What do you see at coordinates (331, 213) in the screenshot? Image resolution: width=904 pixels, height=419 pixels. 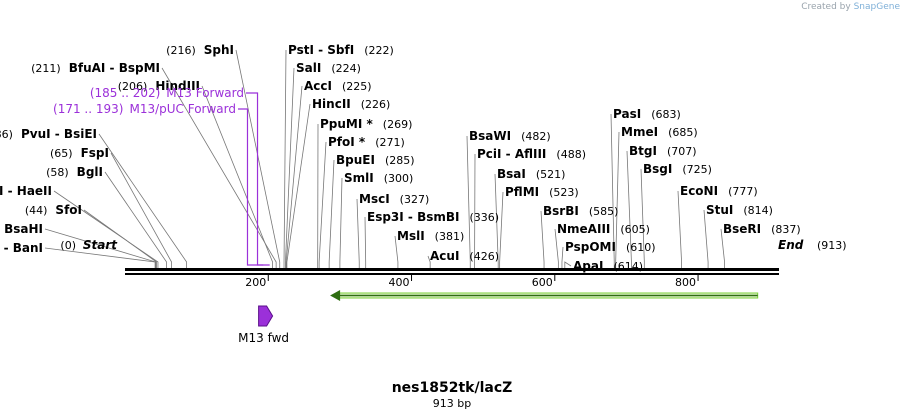 I see `leader-bpuei` at bounding box center [331, 213].